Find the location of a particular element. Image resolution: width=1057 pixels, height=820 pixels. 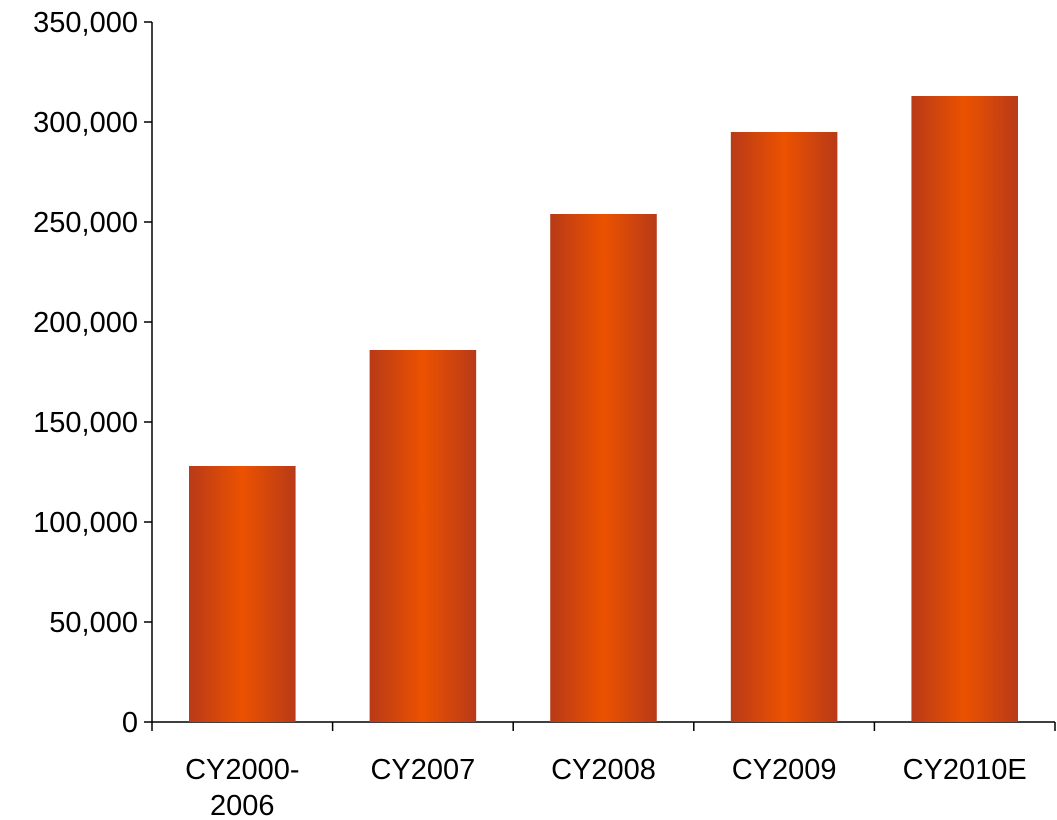

x-tick-label: CY2009 is located at coordinates (784, 770).